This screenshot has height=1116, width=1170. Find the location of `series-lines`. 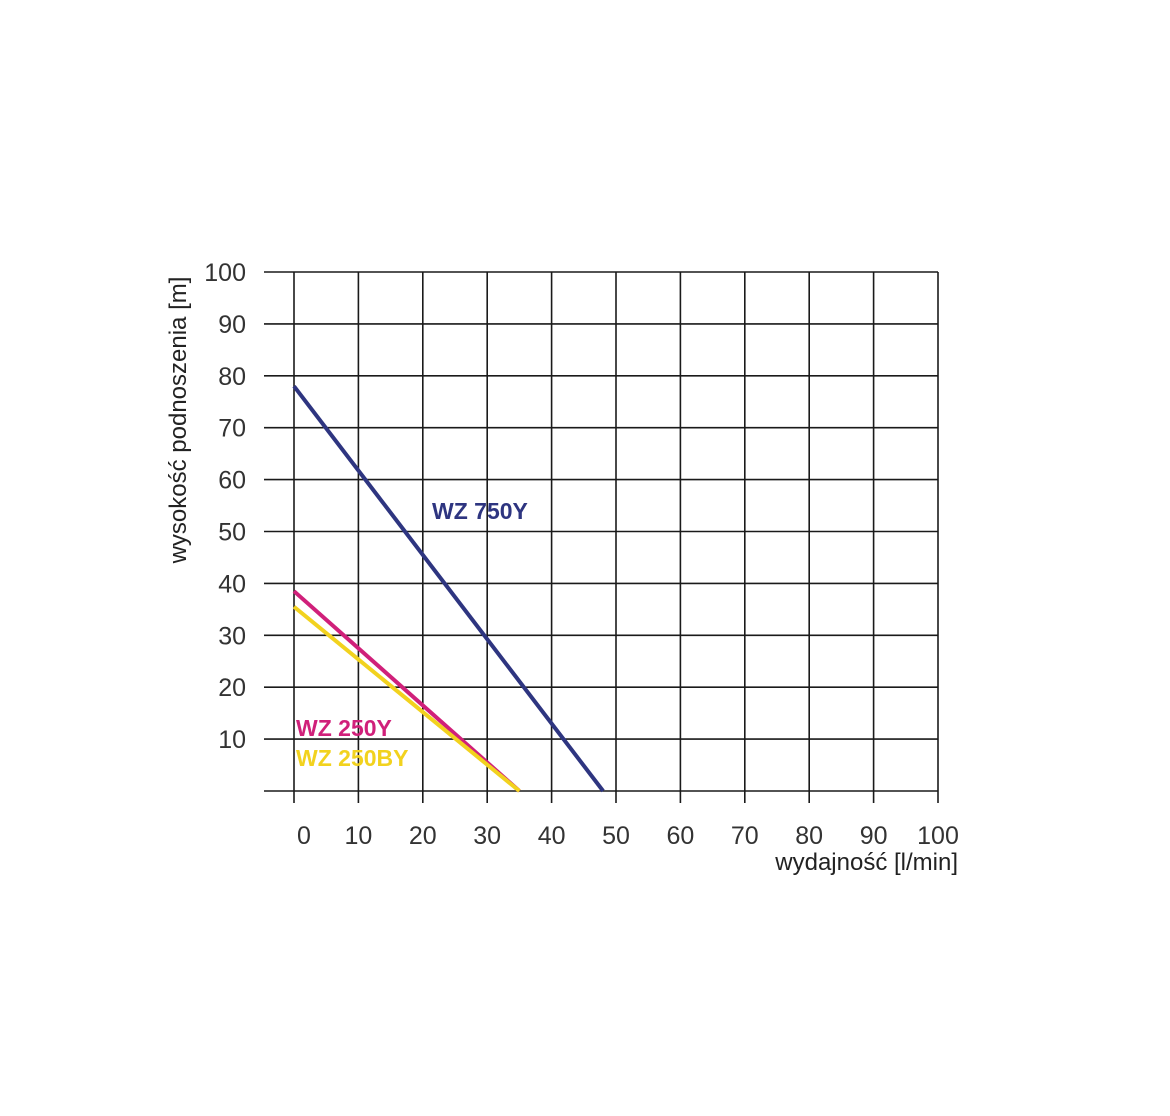

series-lines is located at coordinates (448, 588).